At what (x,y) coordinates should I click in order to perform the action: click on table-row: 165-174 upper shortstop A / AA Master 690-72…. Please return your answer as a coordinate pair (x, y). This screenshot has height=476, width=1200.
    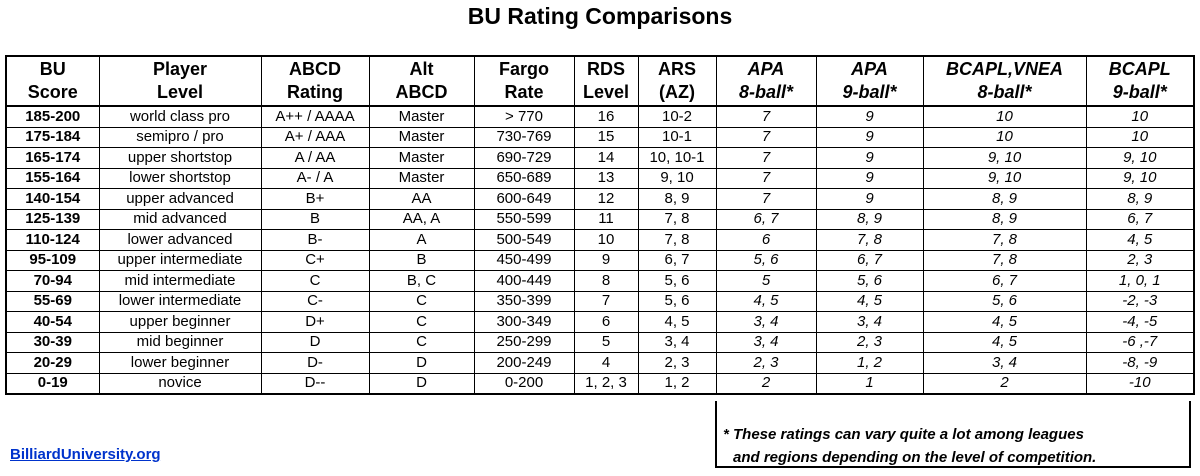
    Looking at the image, I should click on (600, 158).